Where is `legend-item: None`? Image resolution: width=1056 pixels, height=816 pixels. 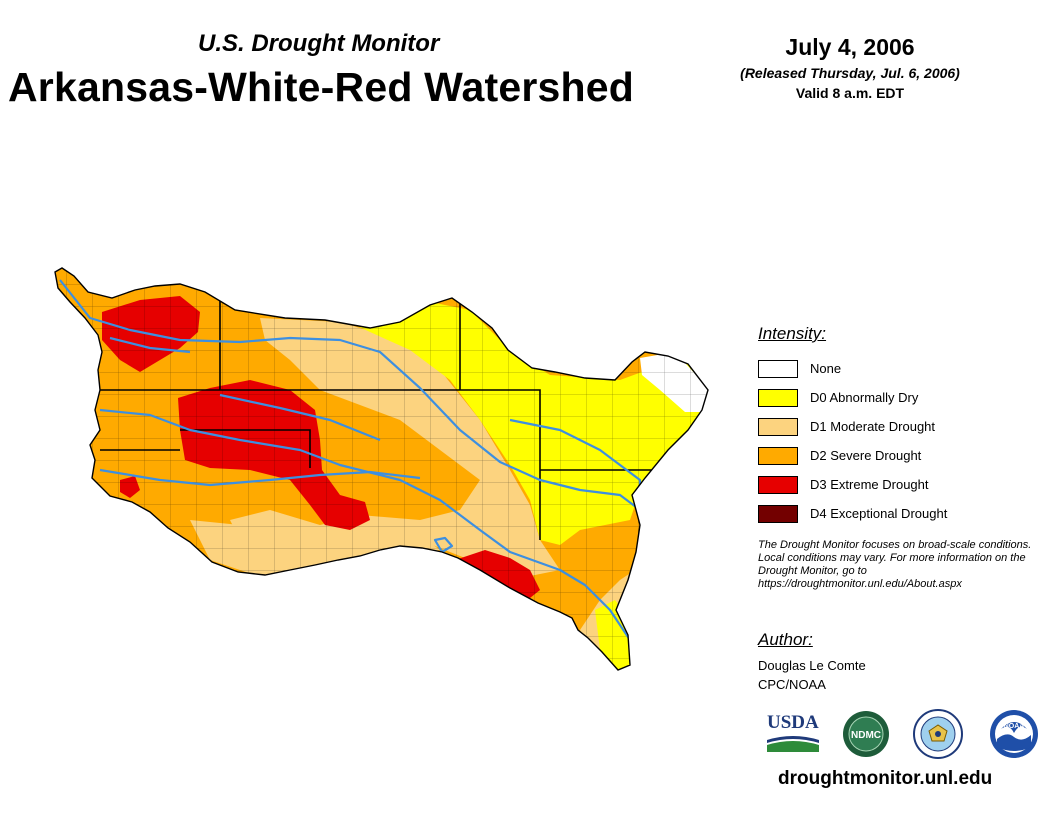
legend-item: None is located at coordinates (903, 368).